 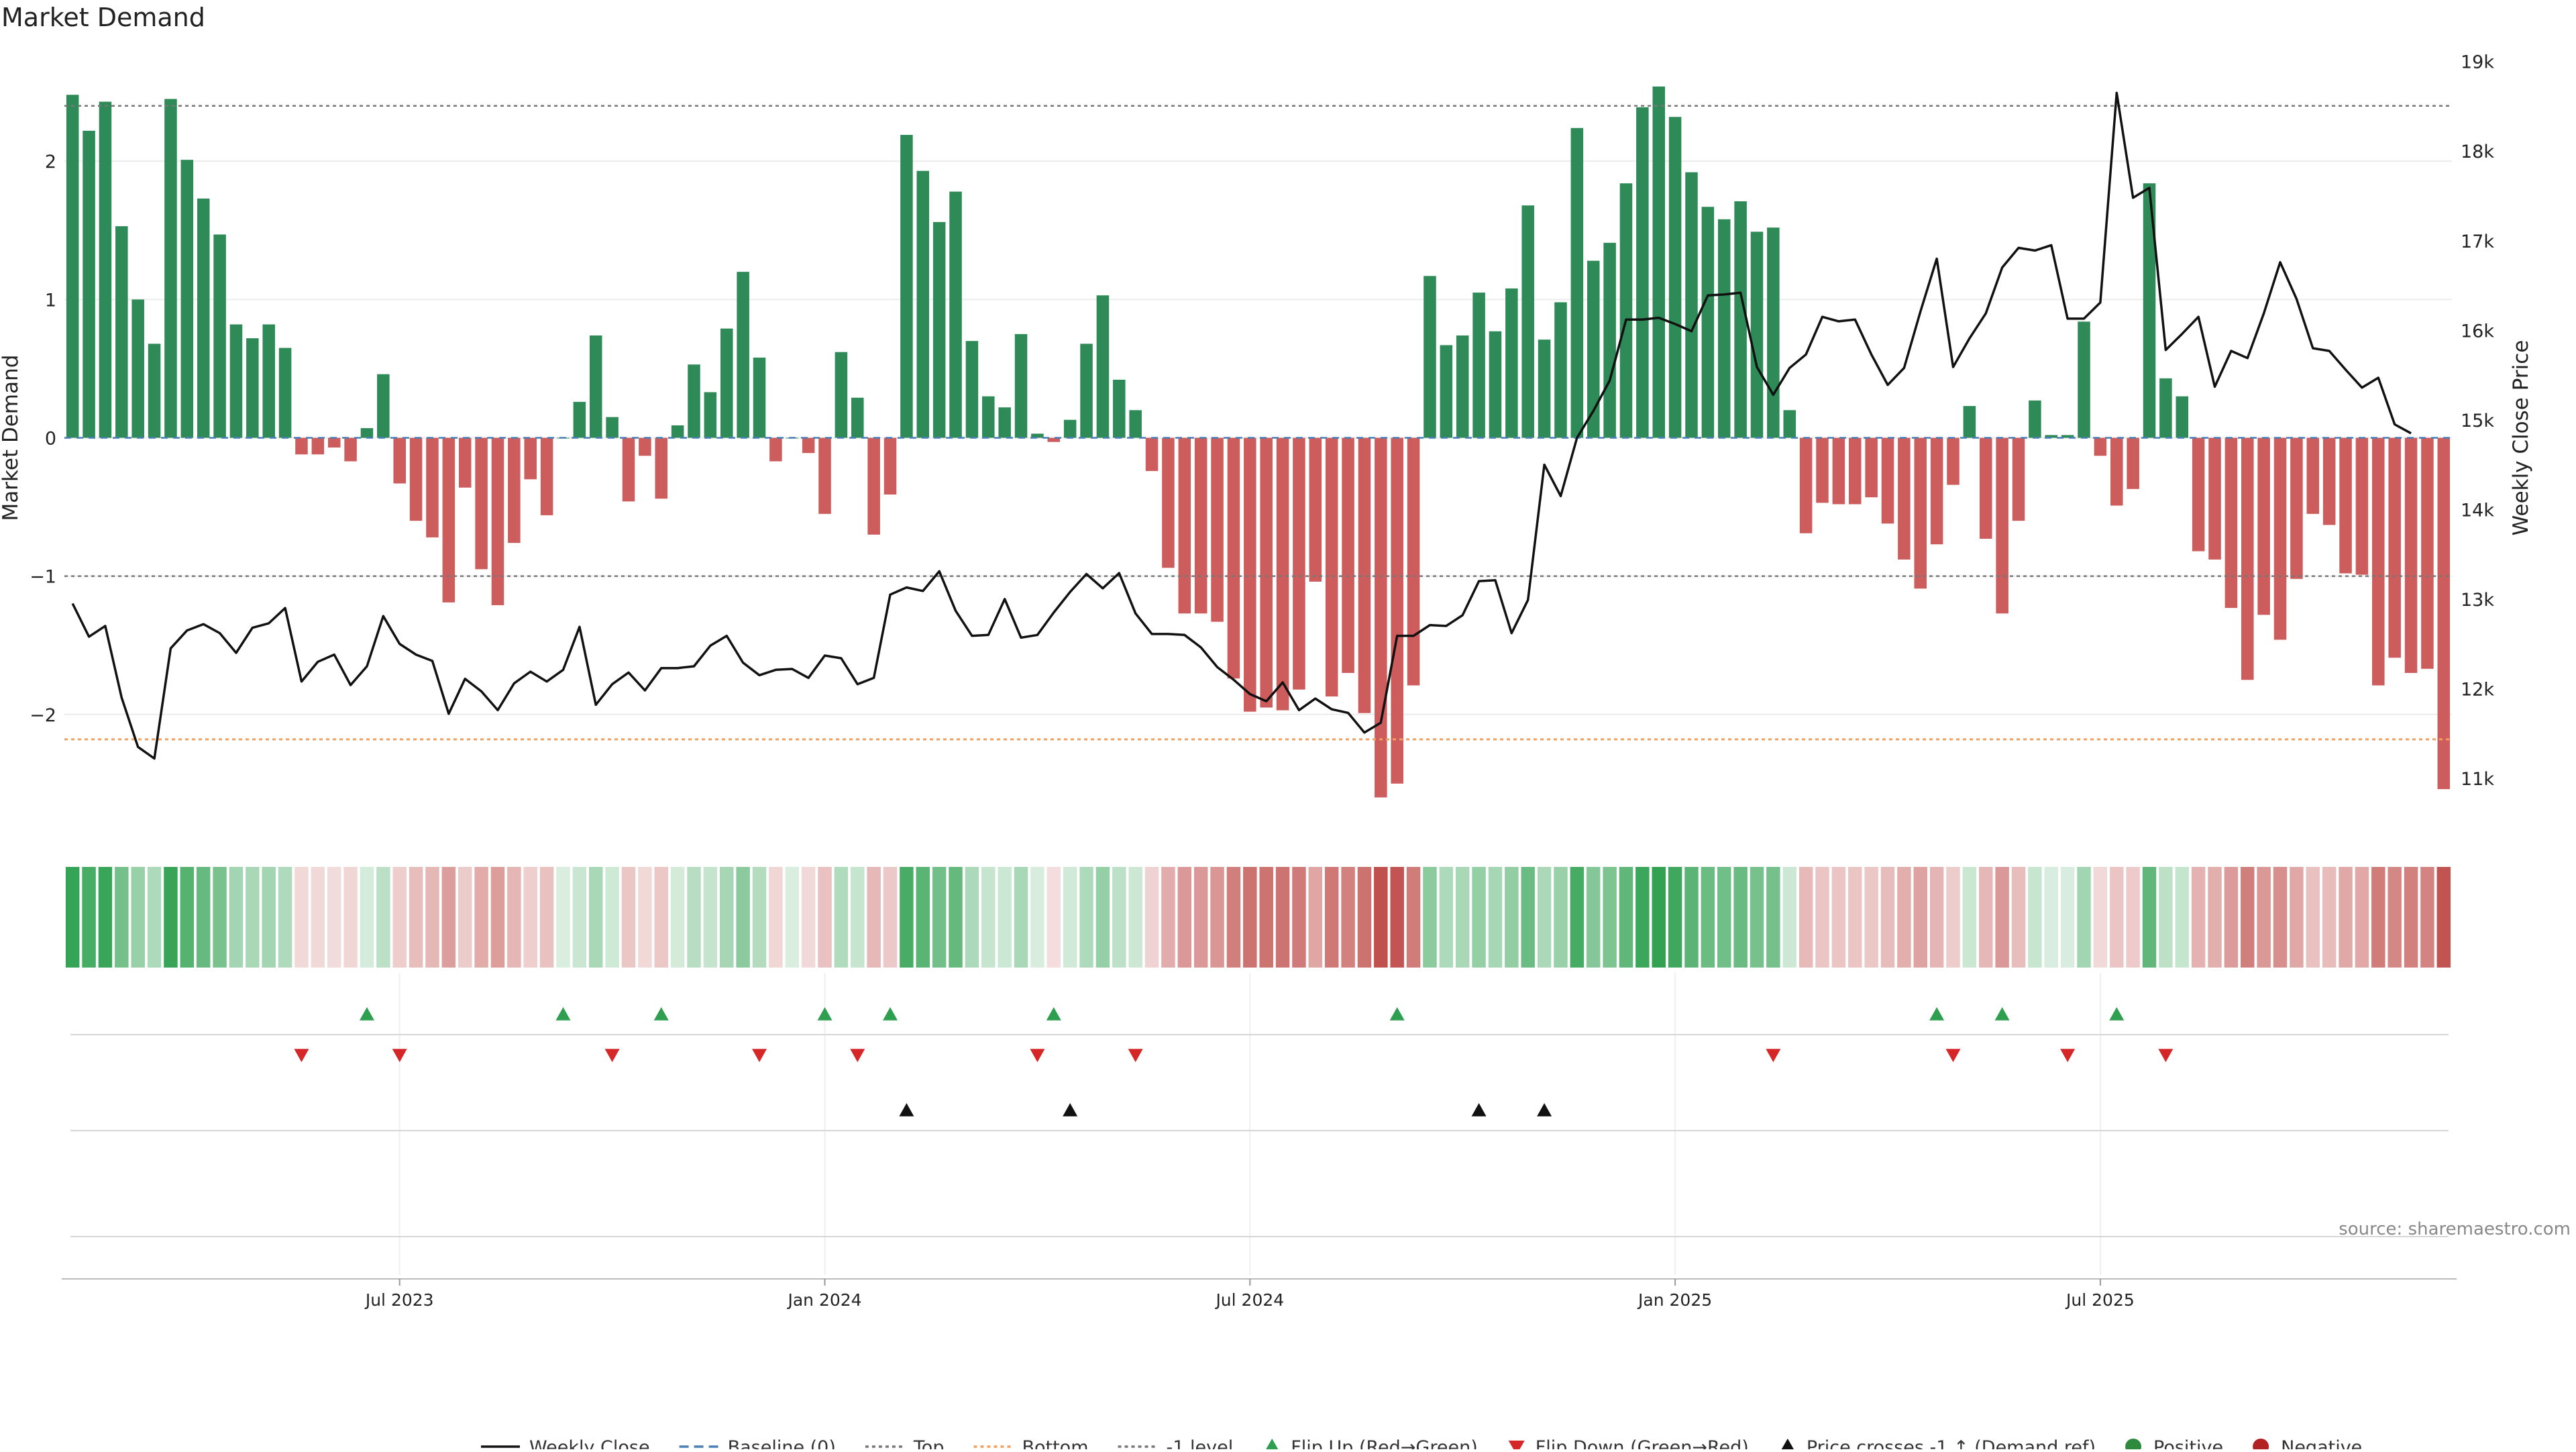 What do you see at coordinates (43, 716) in the screenshot?
I see `y-tick-label: −2` at bounding box center [43, 716].